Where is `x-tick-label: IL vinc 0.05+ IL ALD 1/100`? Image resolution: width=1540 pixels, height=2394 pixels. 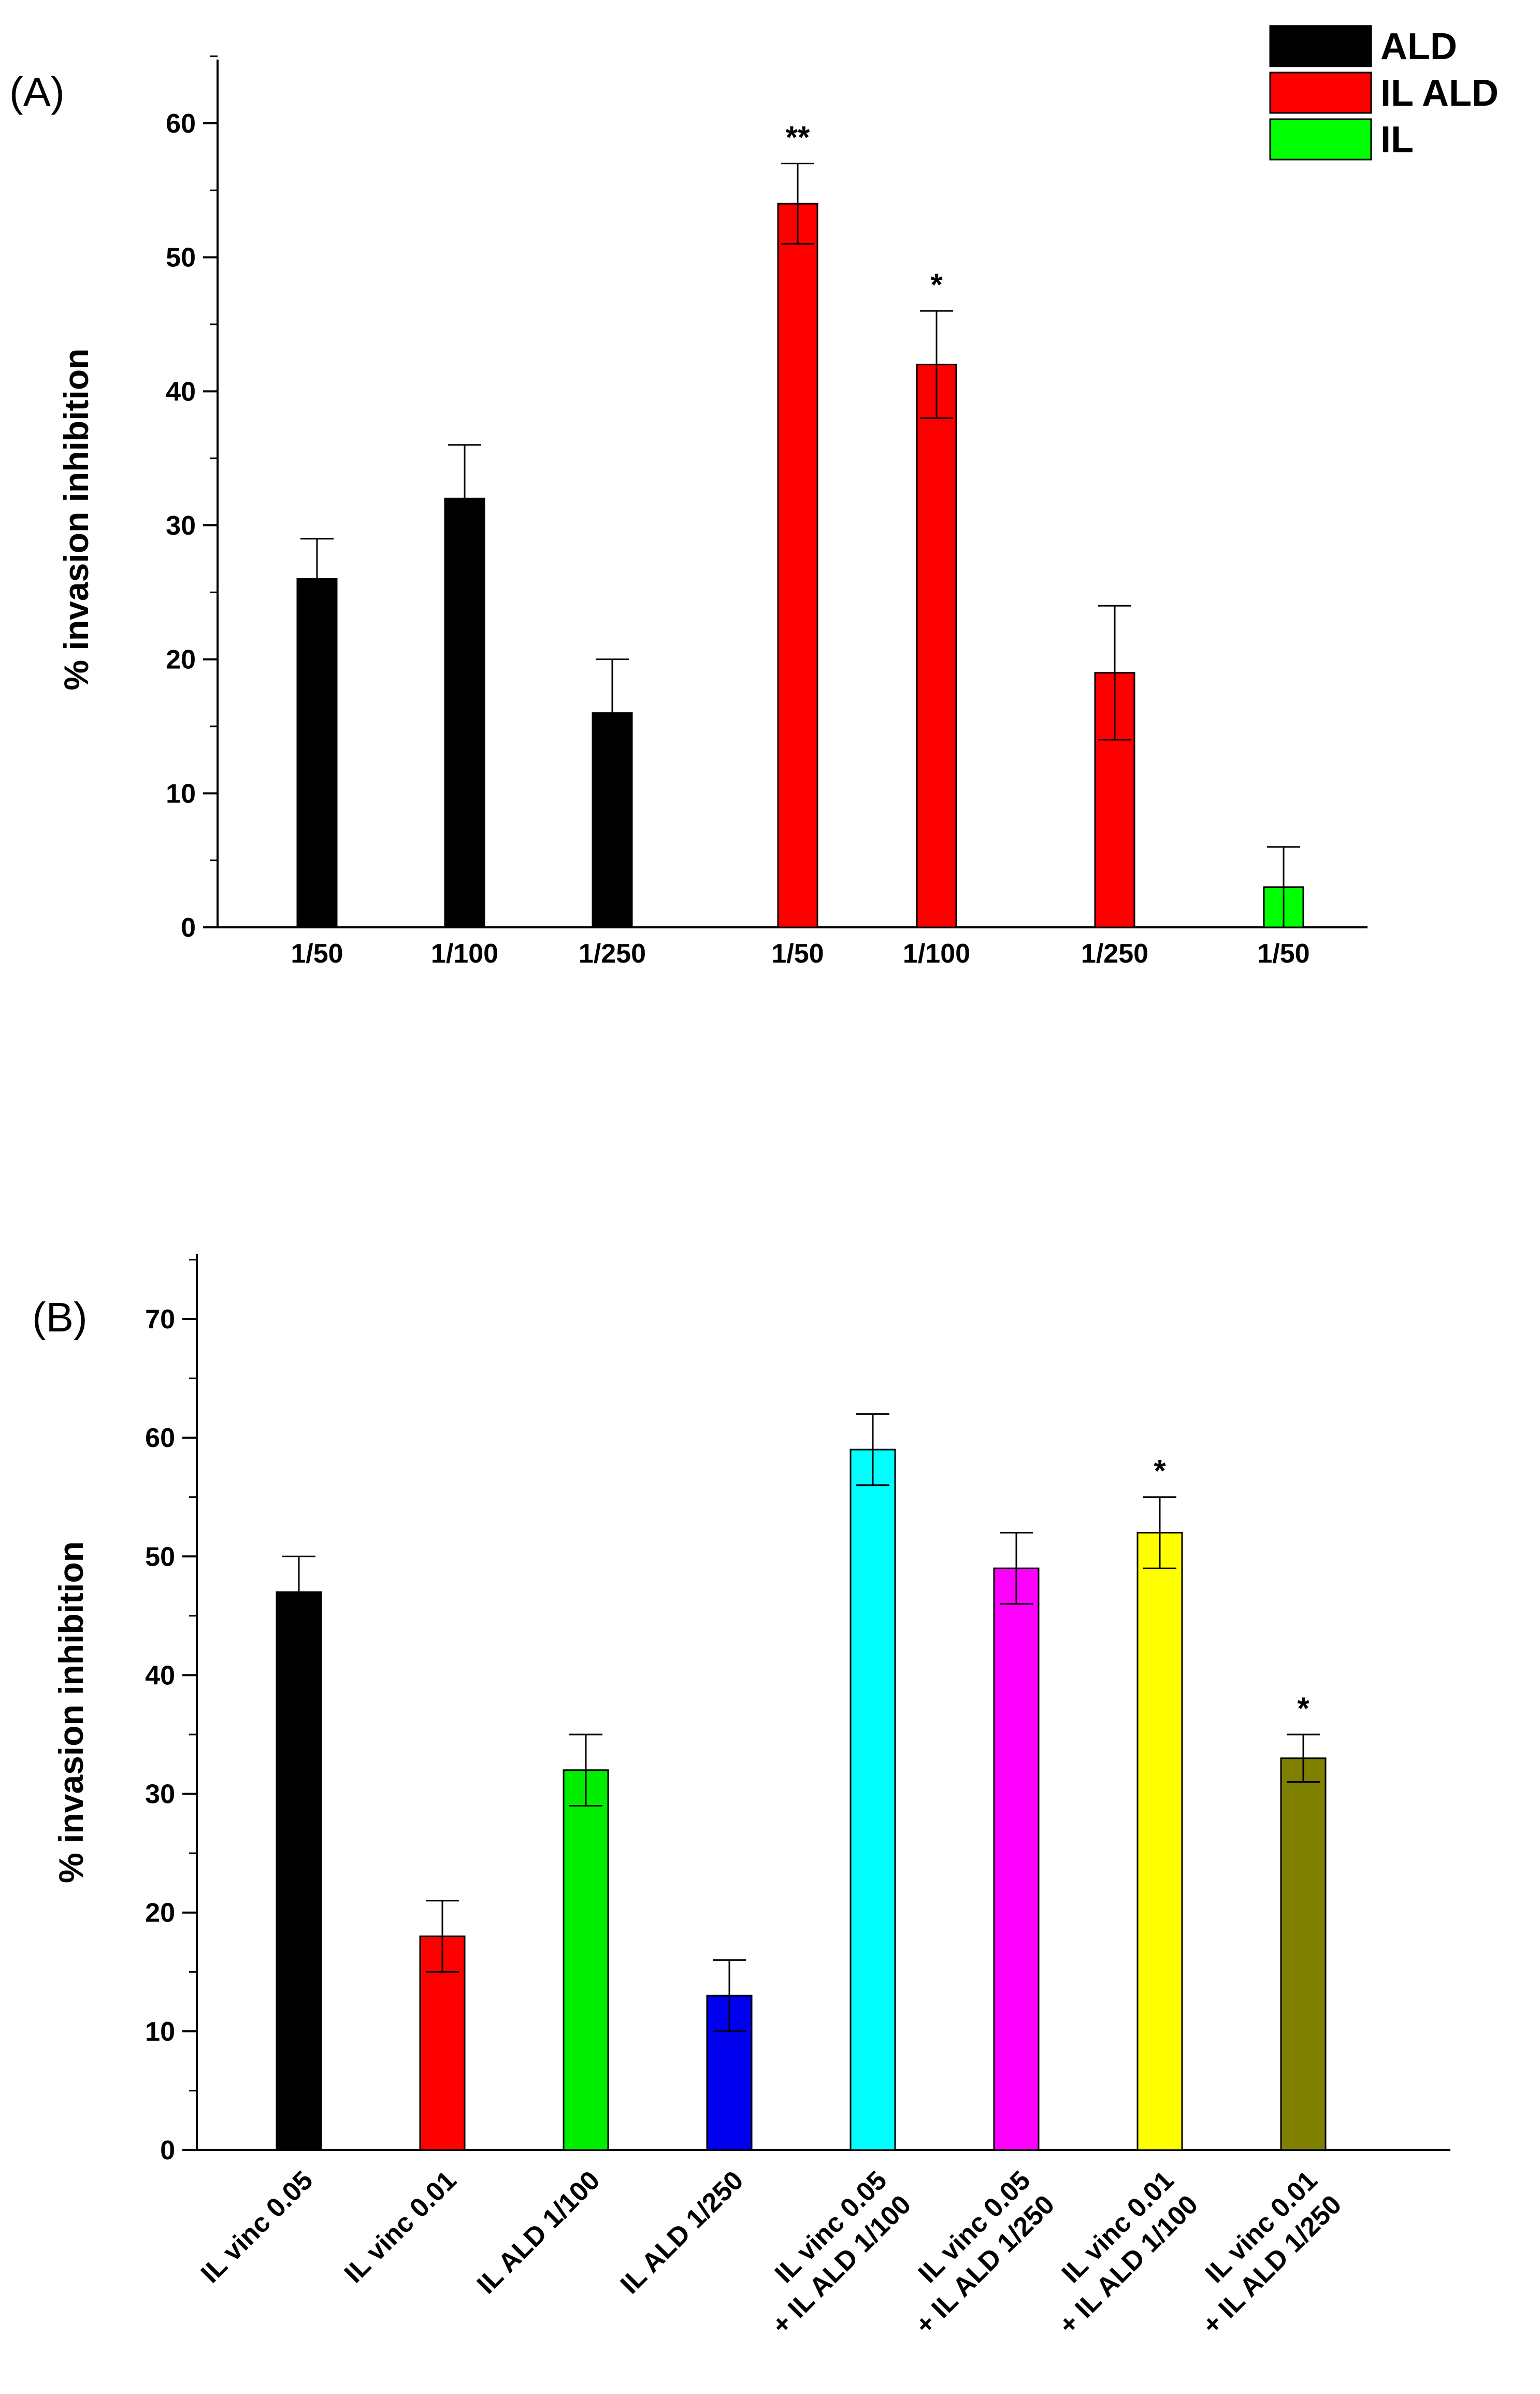 x-tick-label: IL vinc 0.05+ IL ALD 1/100 is located at coordinates (829, 2252).